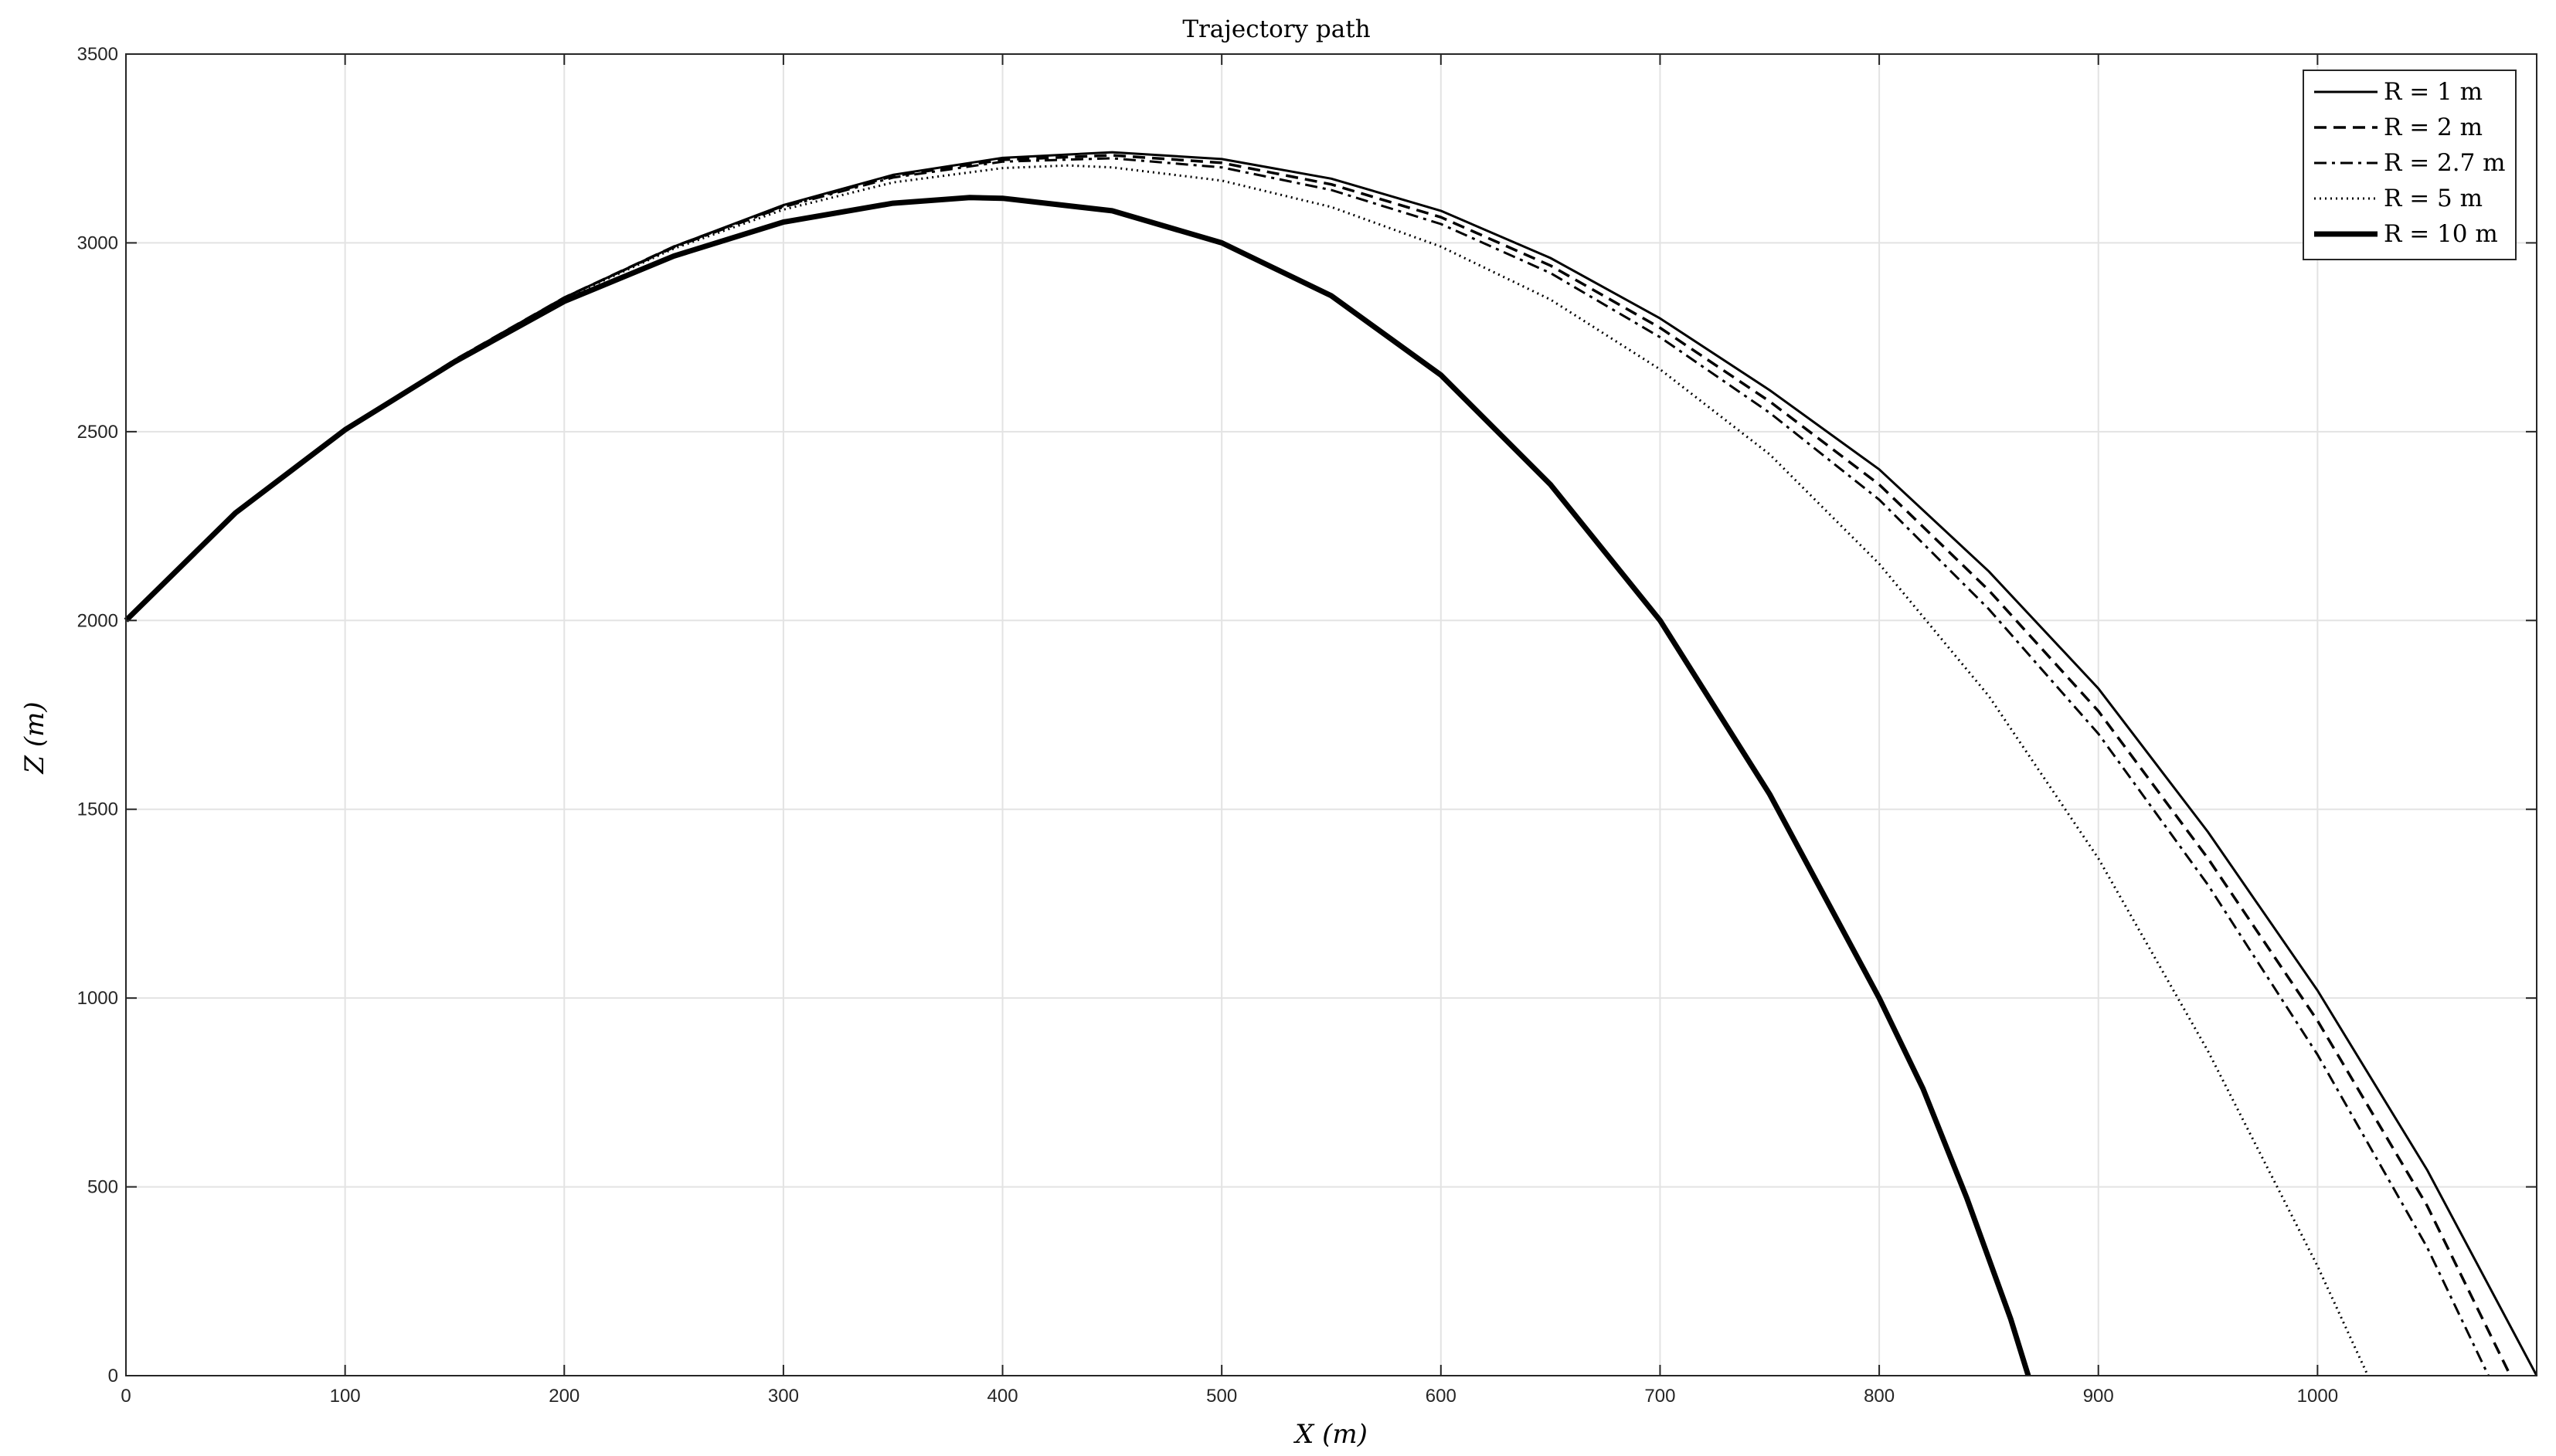 This screenshot has width=2556, height=1456. What do you see at coordinates (98, 55) in the screenshot?
I see `y-tick-label: 3500` at bounding box center [98, 55].